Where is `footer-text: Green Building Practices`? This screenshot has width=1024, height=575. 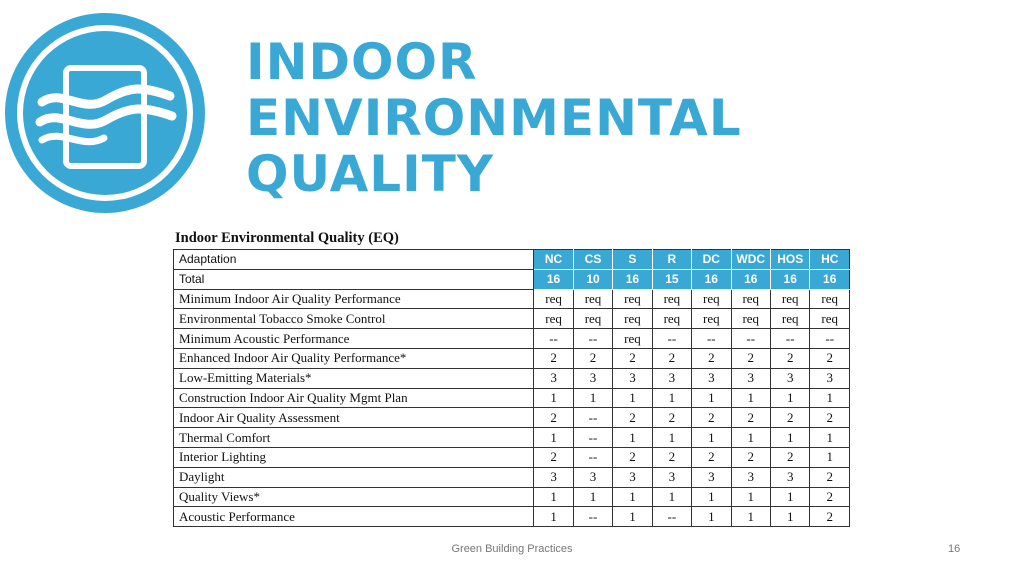 footer-text: Green Building Practices is located at coordinates (512, 549).